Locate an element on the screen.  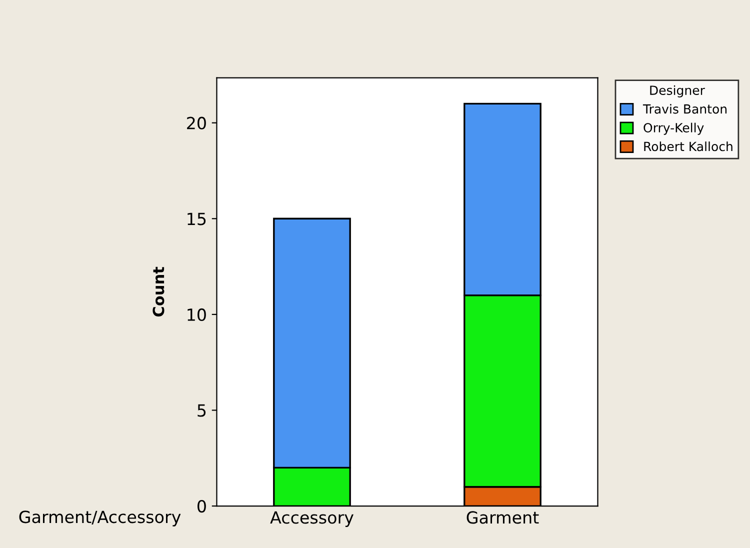
y-tick-label: 10 is located at coordinates (197, 314).